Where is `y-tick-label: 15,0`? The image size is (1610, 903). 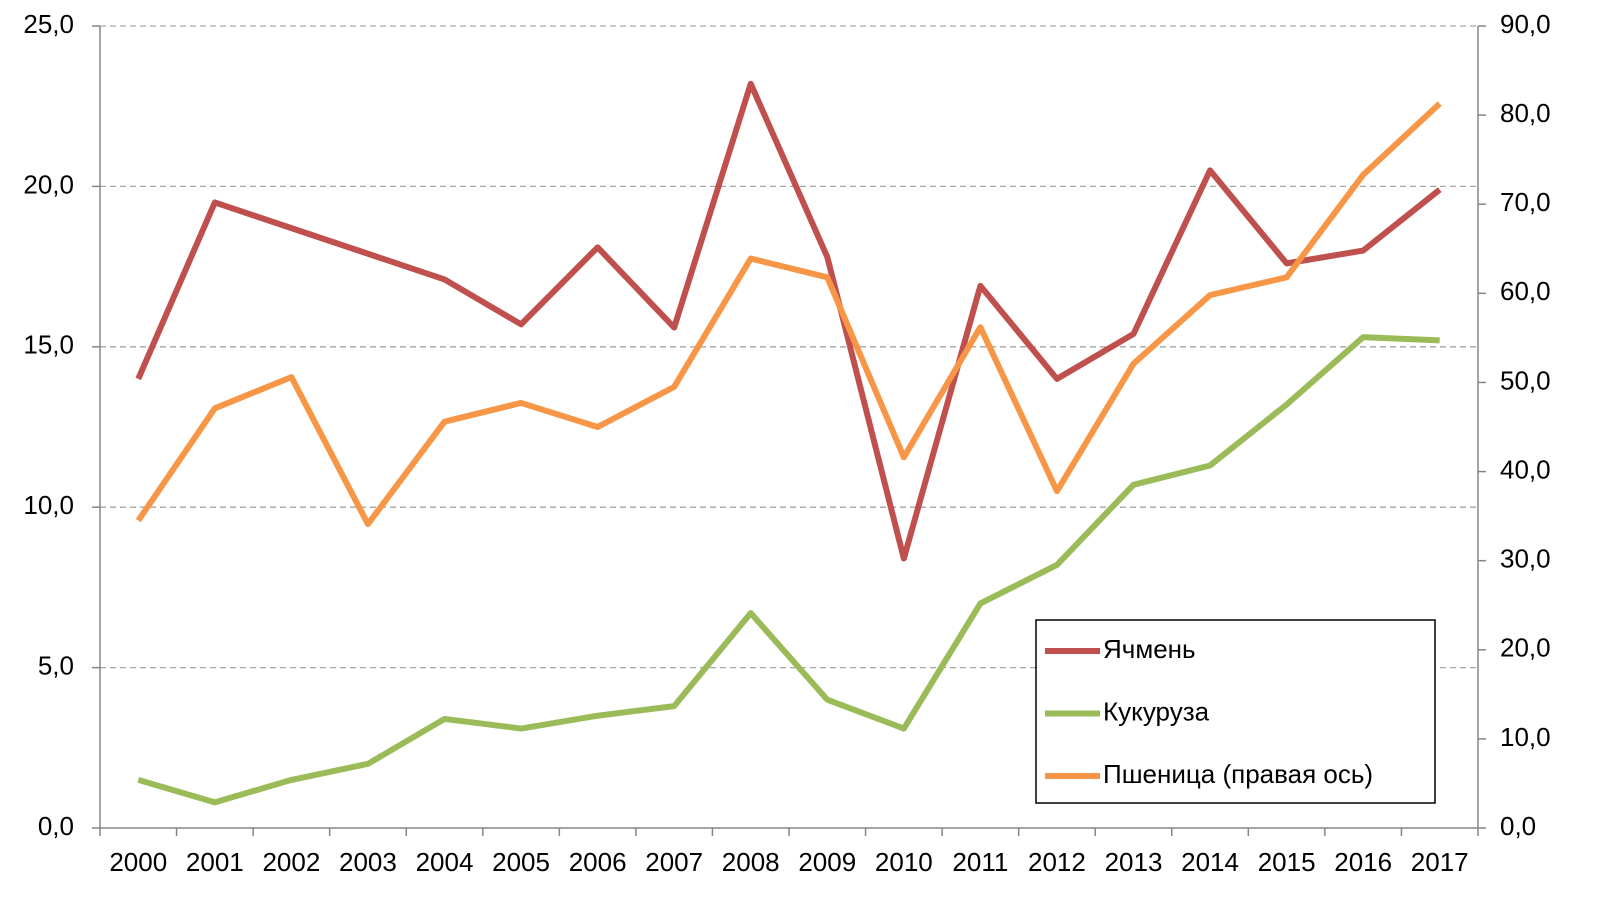
y-tick-label: 15,0 is located at coordinates (48, 345).